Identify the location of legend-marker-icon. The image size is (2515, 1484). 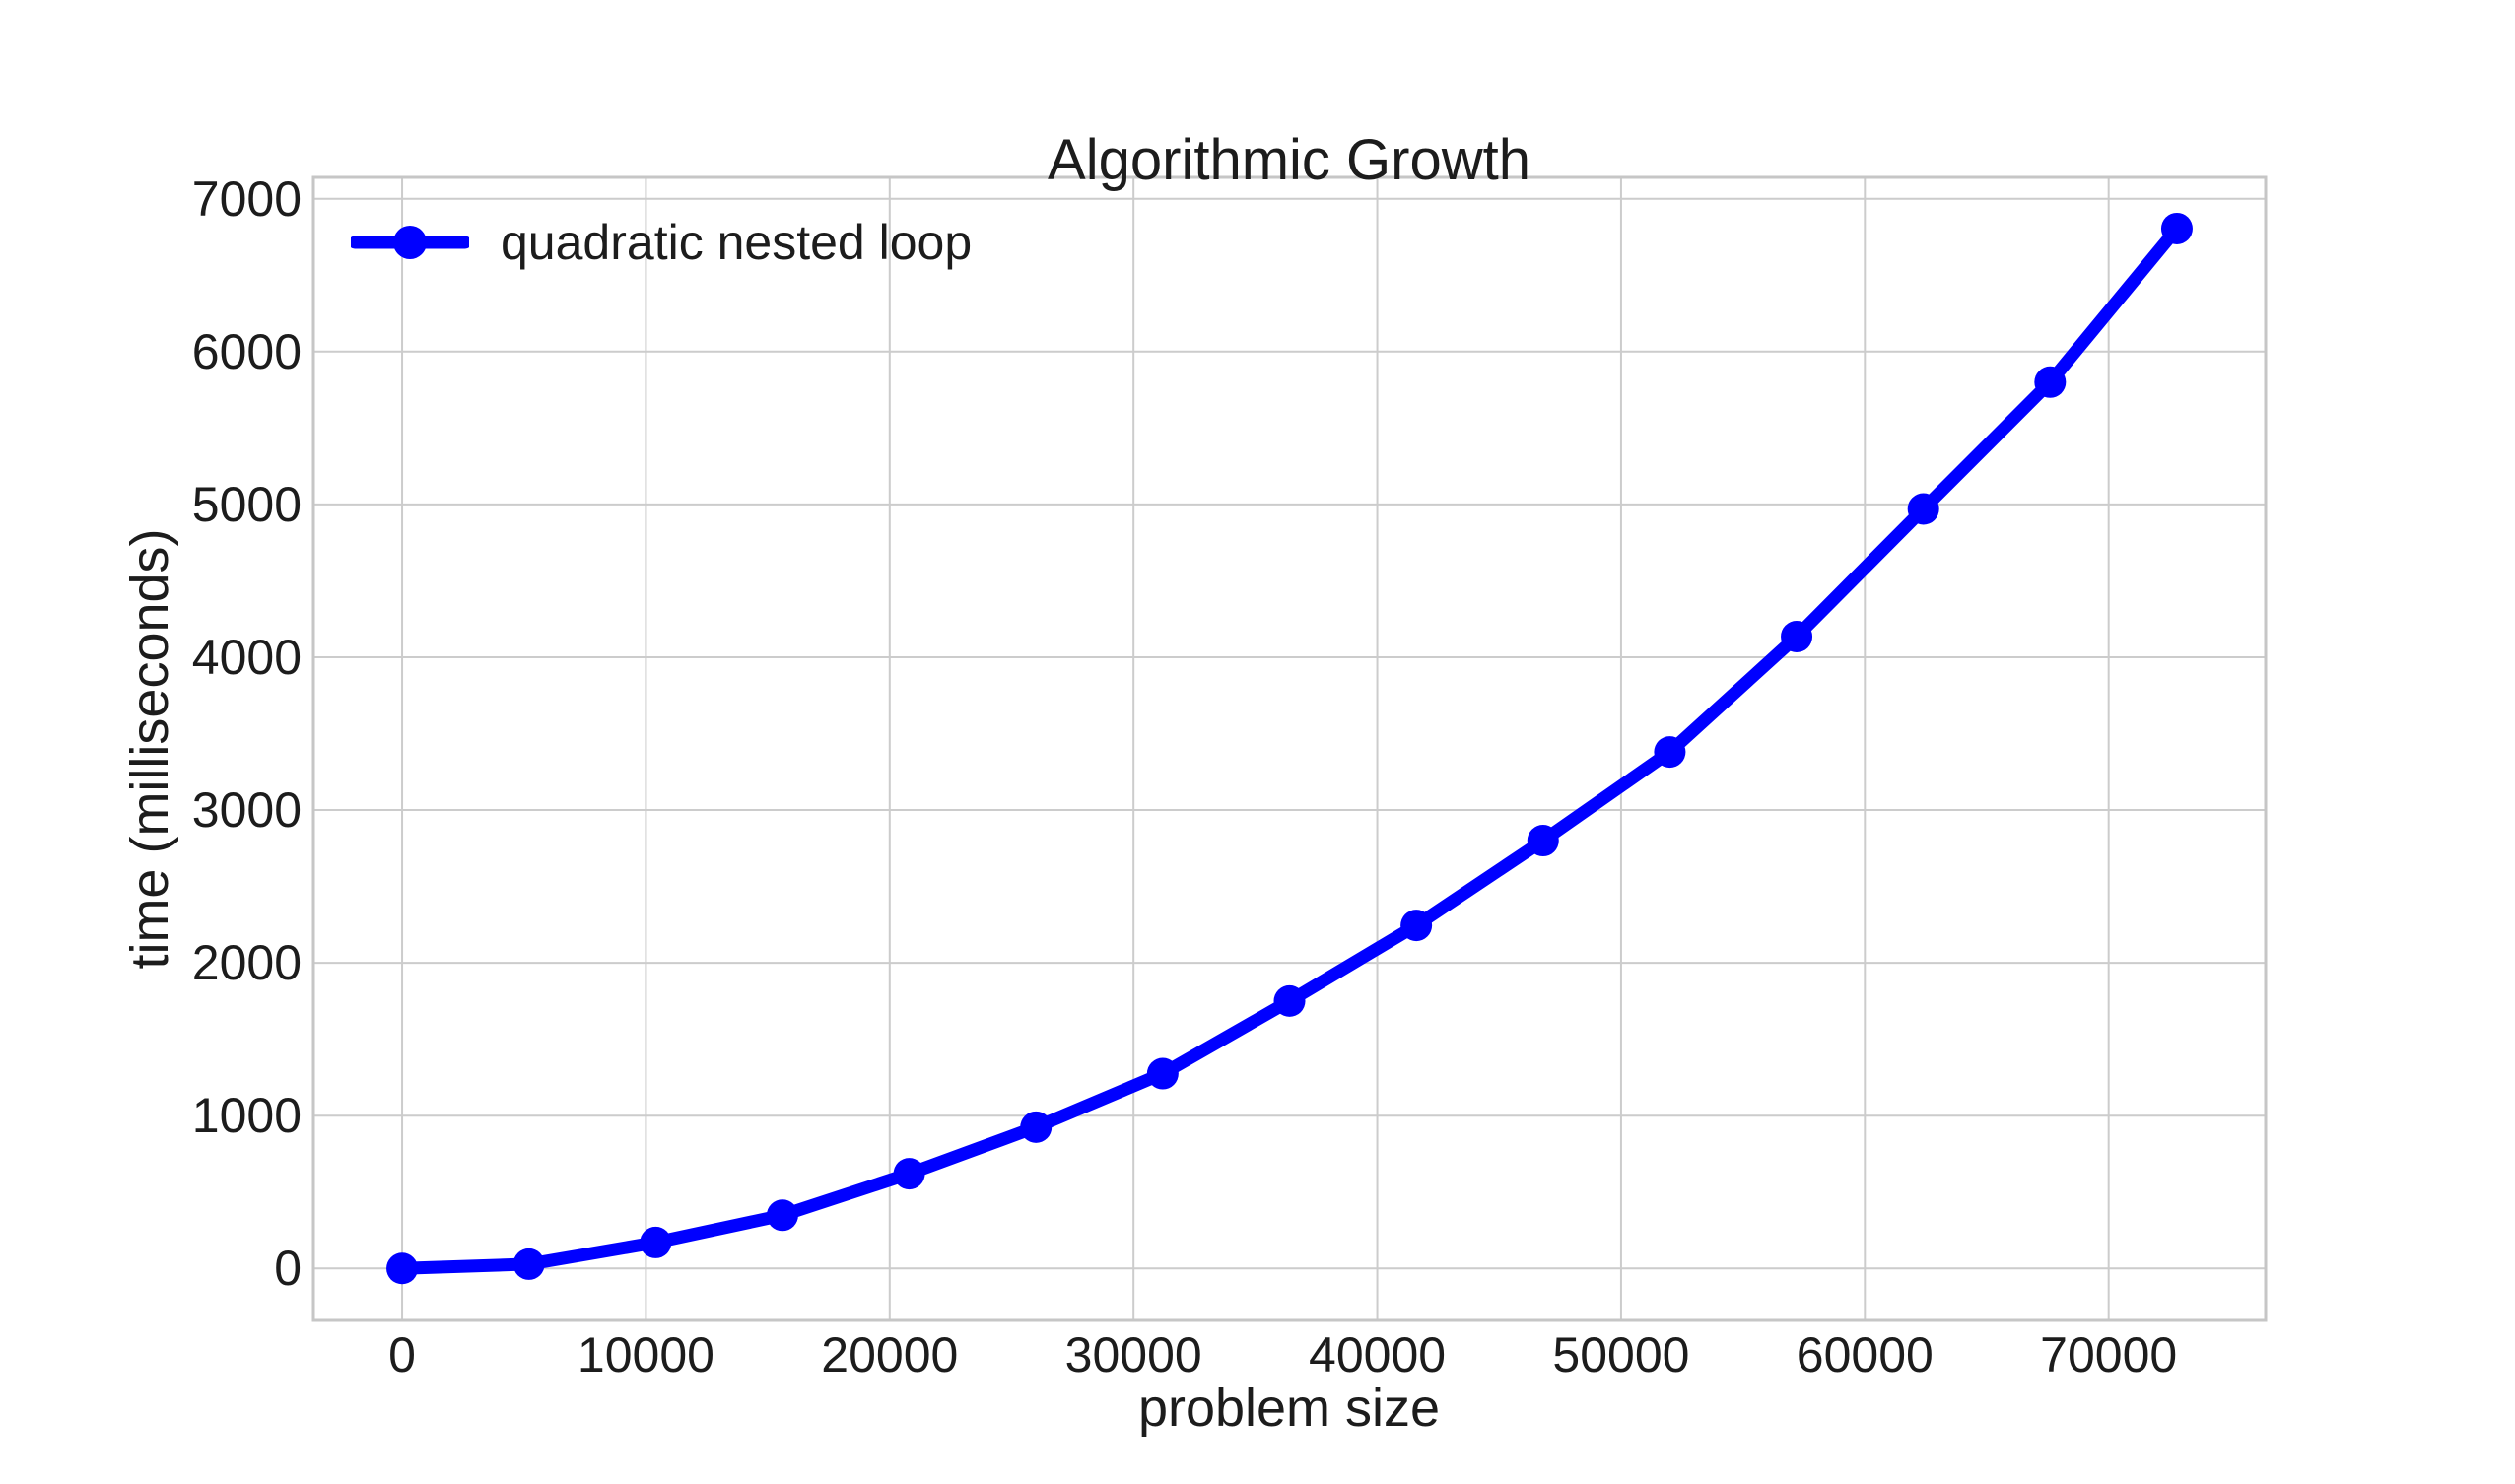
(410, 242).